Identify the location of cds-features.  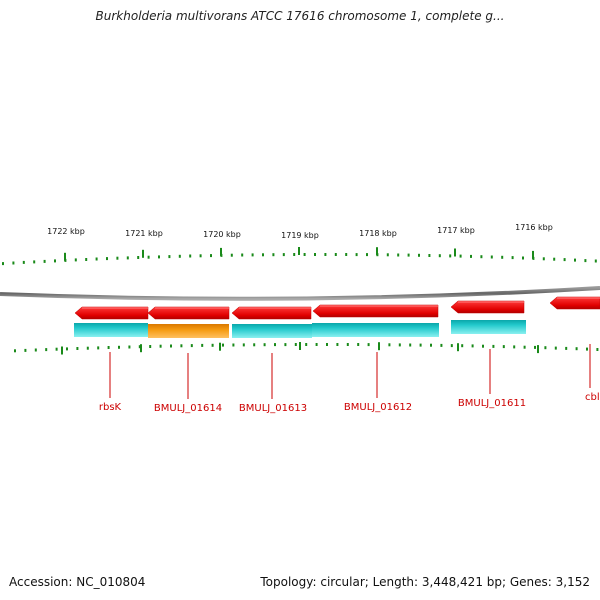
(300, 329).